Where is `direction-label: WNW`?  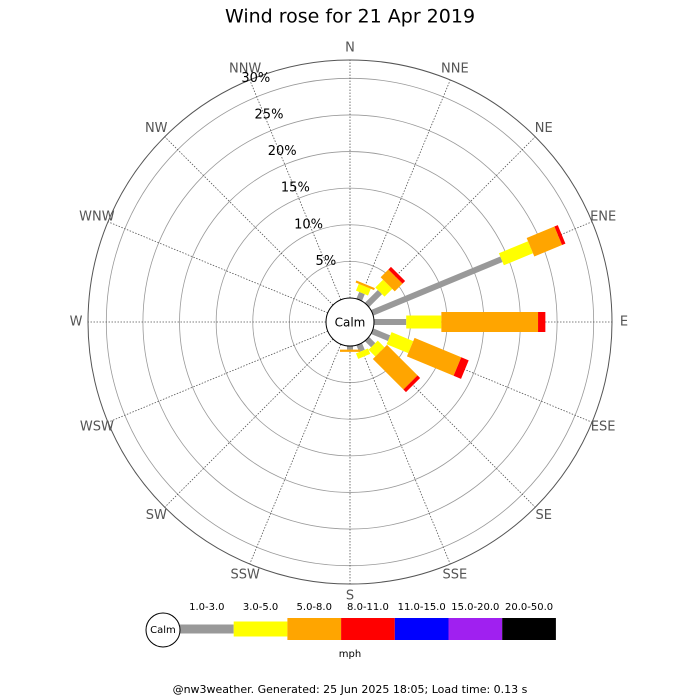 direction-label: WNW is located at coordinates (97, 217).